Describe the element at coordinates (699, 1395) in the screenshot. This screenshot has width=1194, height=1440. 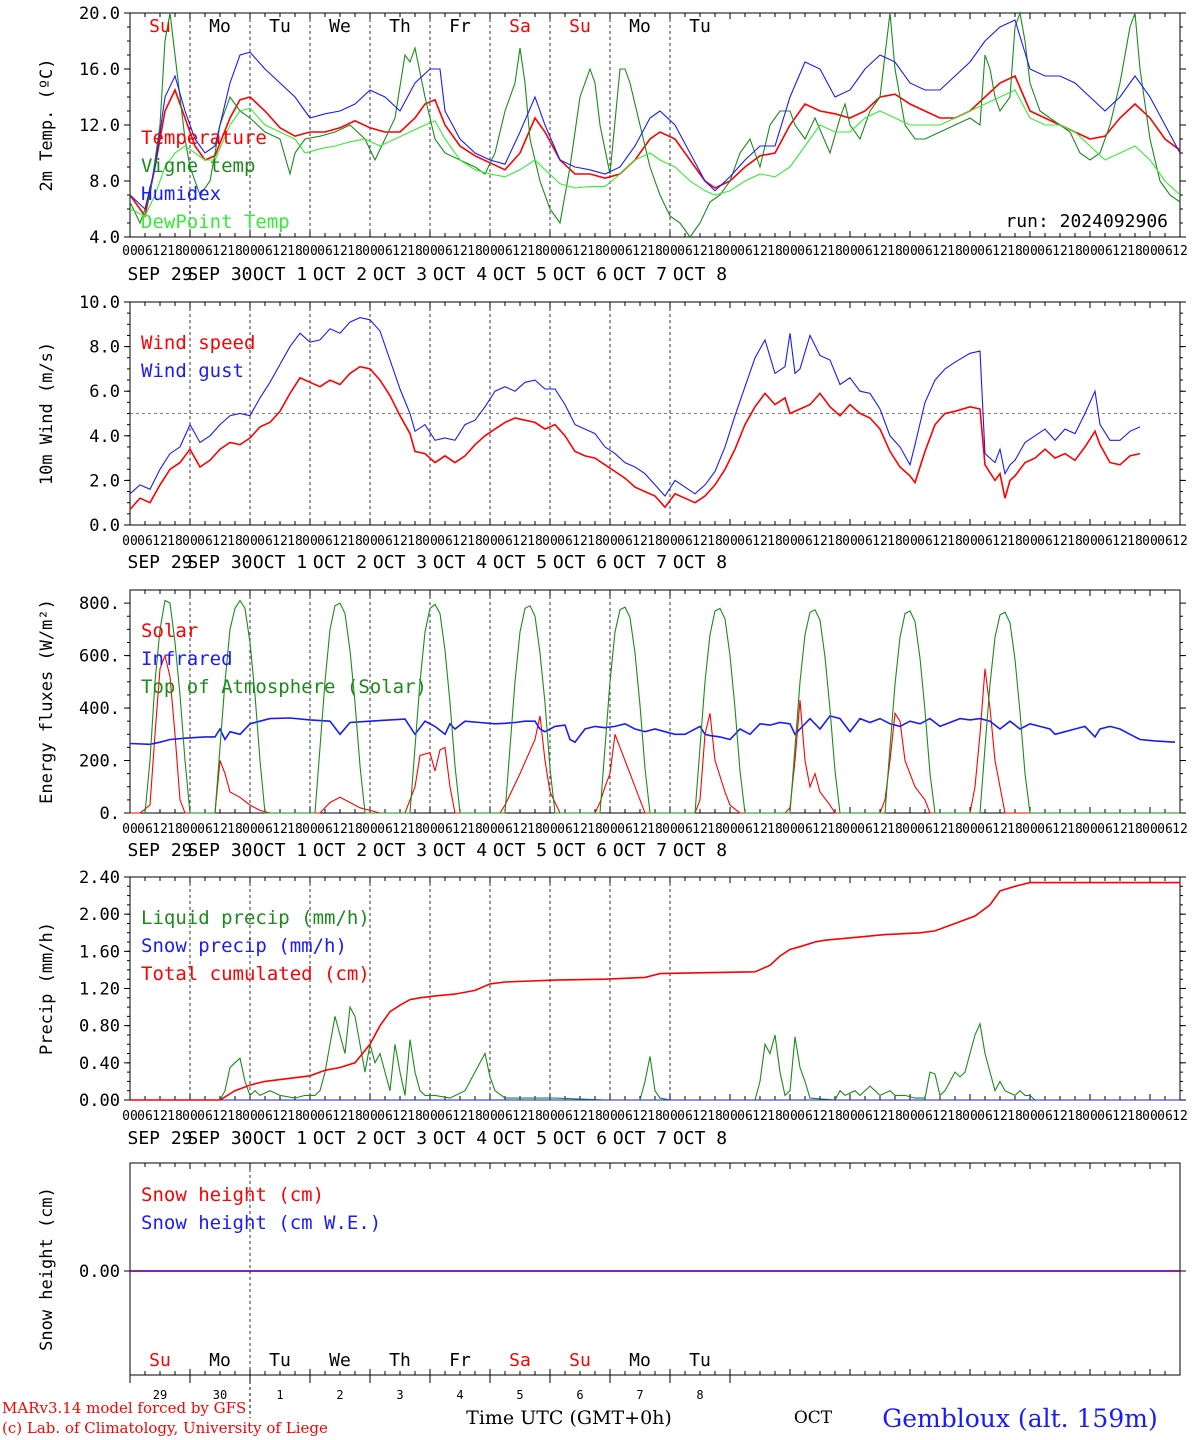
I see `day-number: 8` at that location.